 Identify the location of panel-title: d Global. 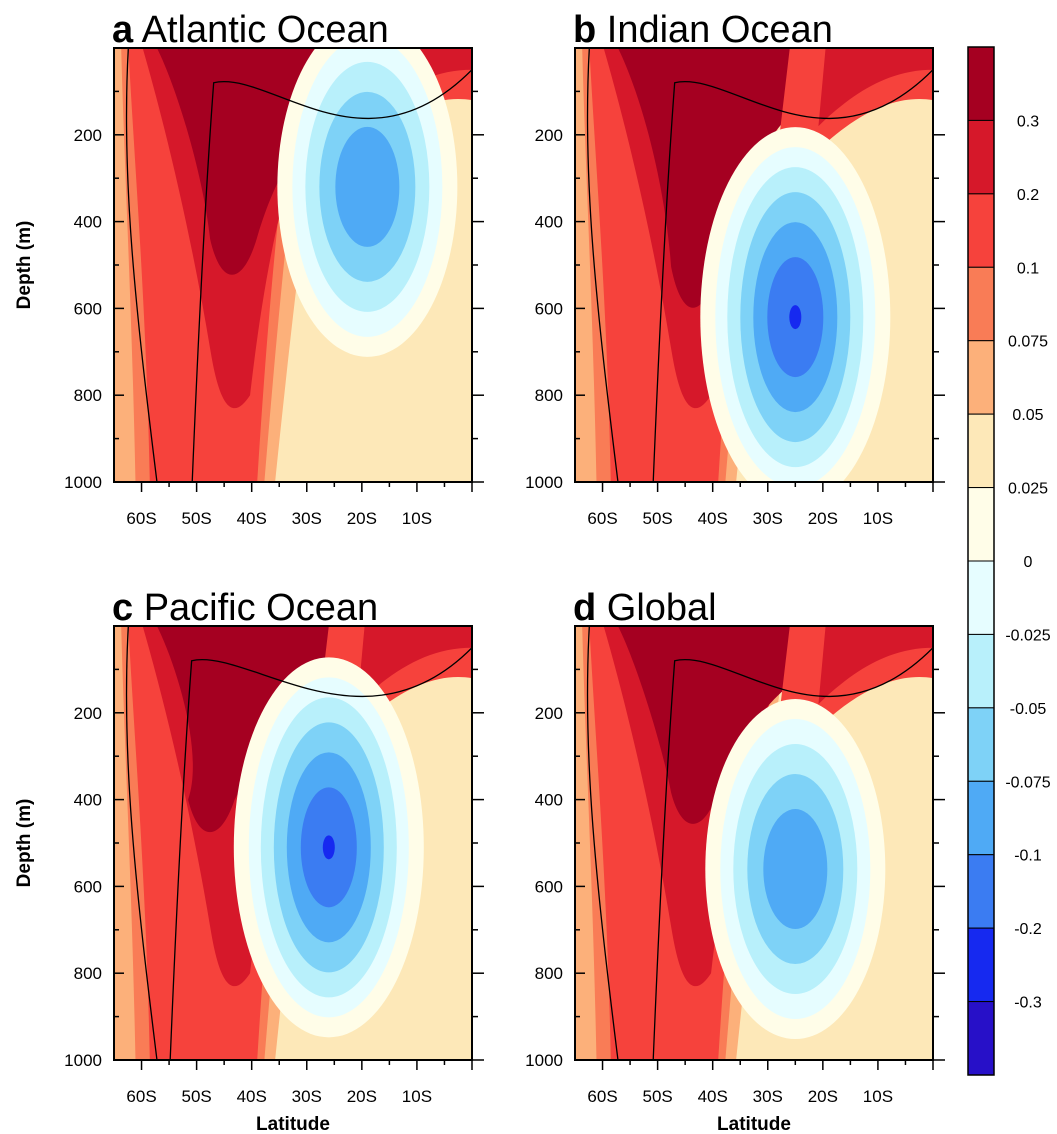
(645, 608).